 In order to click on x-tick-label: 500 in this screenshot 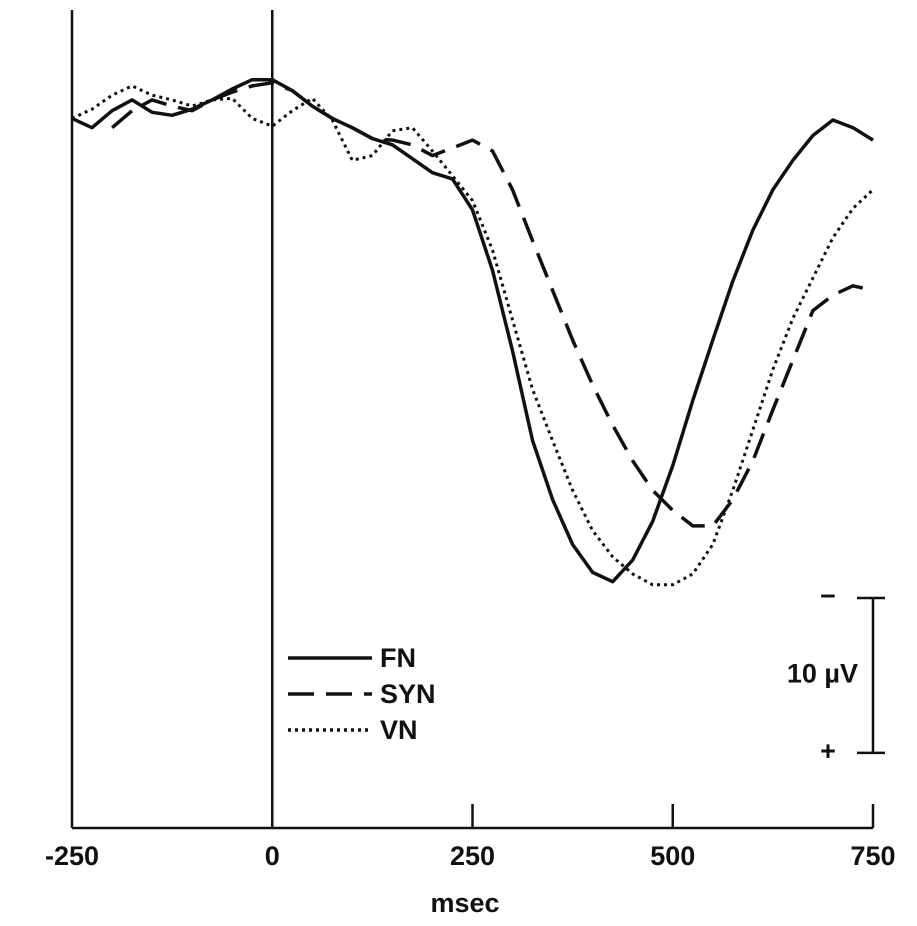, I will do `click(672, 856)`.